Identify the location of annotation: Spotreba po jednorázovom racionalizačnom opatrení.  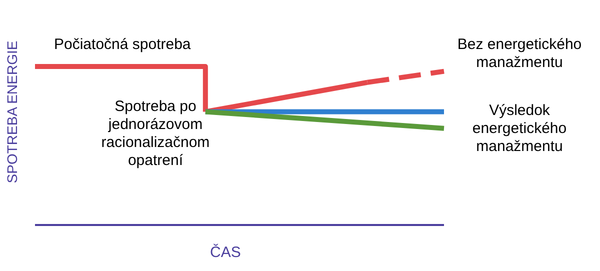
(155, 134).